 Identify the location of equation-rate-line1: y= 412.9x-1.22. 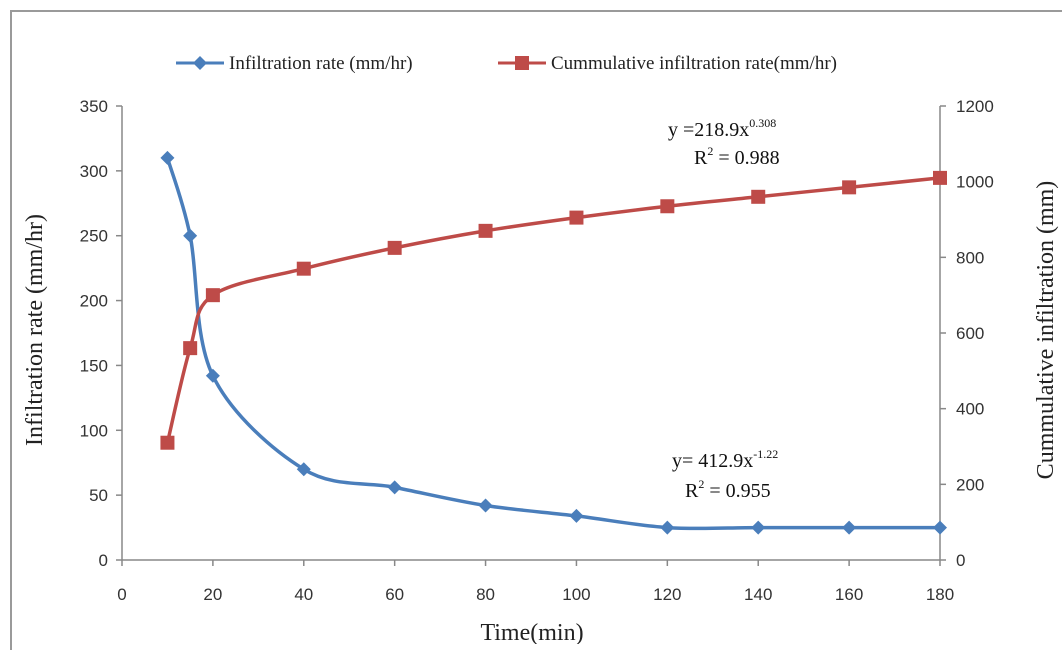
(725, 459).